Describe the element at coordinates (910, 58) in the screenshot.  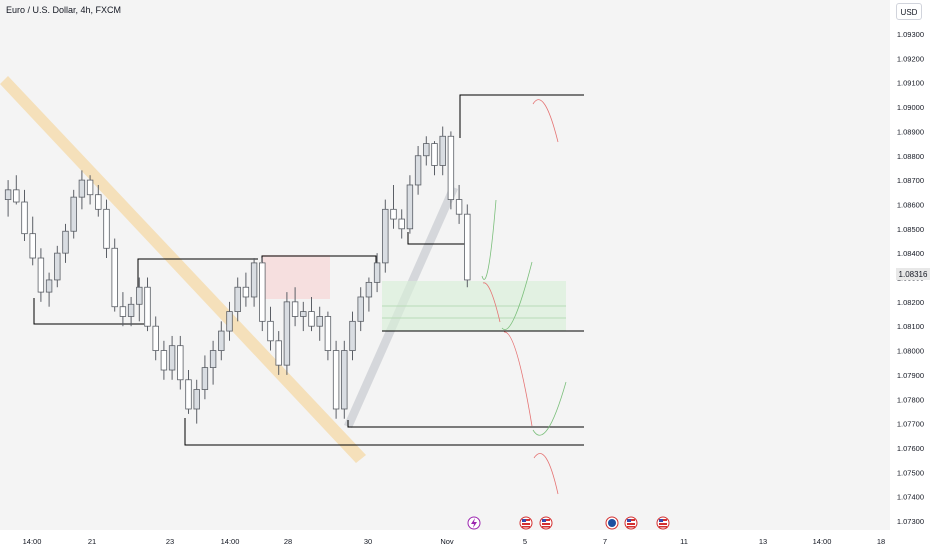
I see `price-tick-label: 1.09200` at that location.